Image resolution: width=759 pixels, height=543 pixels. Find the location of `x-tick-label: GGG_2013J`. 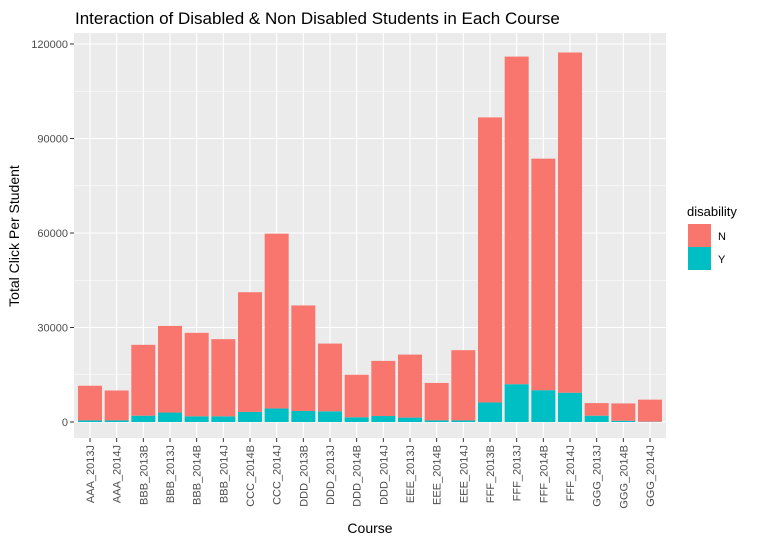

x-tick-label: GGG_2013J is located at coordinates (598, 476).